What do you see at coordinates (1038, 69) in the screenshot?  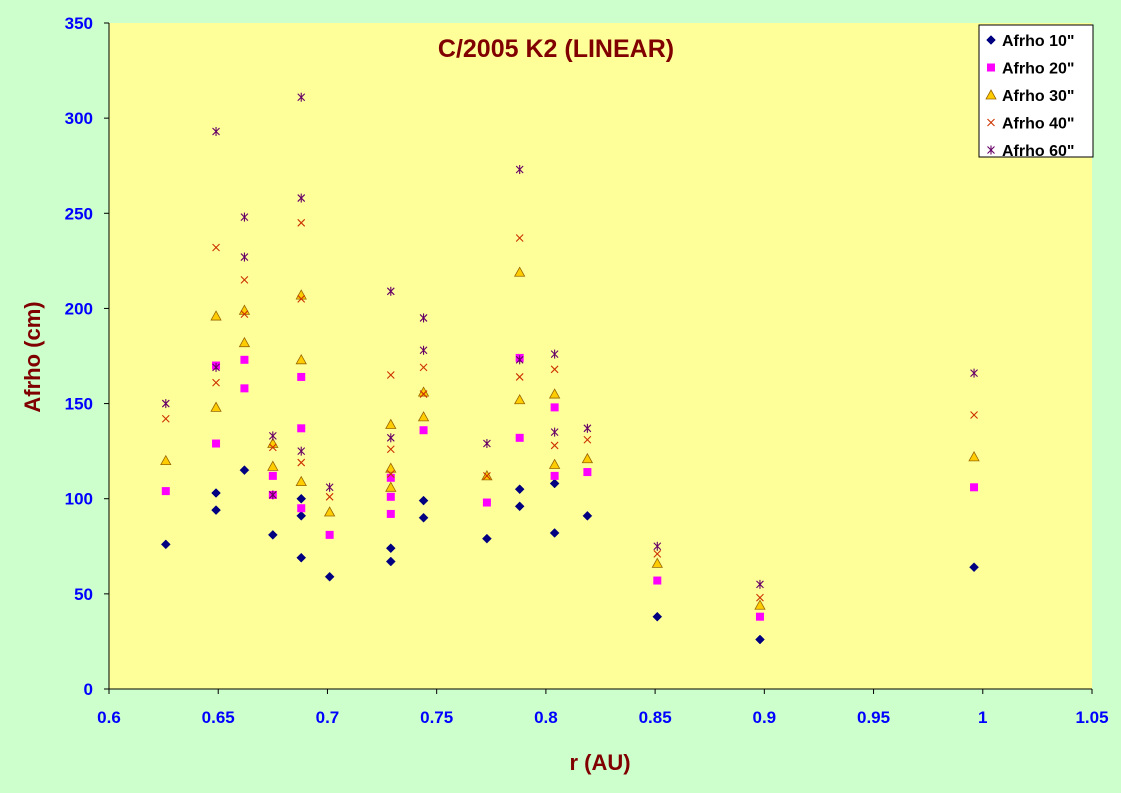 I see `legend-label: Afrho 20"` at bounding box center [1038, 69].